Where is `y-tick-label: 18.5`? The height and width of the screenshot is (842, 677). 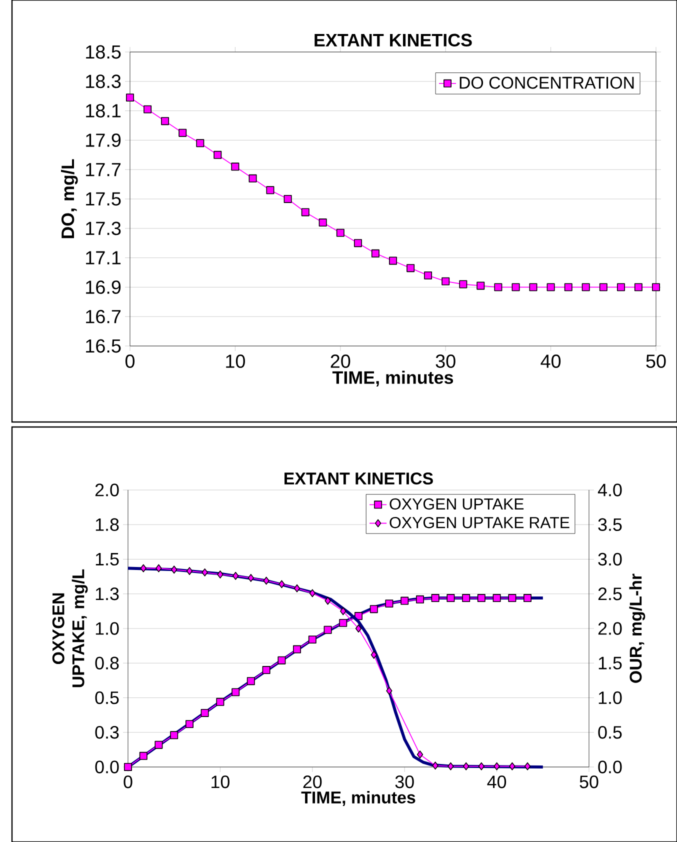 y-tick-label: 18.5 is located at coordinates (103, 52).